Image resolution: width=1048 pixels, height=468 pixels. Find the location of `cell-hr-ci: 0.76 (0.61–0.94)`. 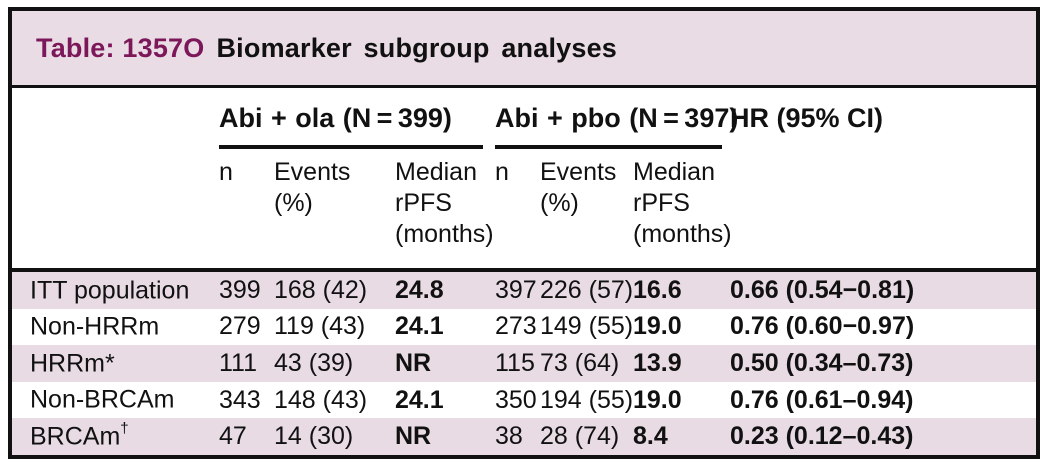

cell-hr-ci: 0.76 (0.61–0.94) is located at coordinates (822, 399).